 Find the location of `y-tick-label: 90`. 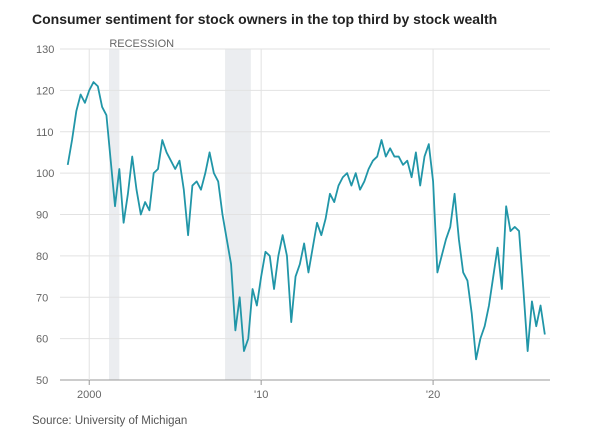

y-tick-label: 90 is located at coordinates (42, 216).